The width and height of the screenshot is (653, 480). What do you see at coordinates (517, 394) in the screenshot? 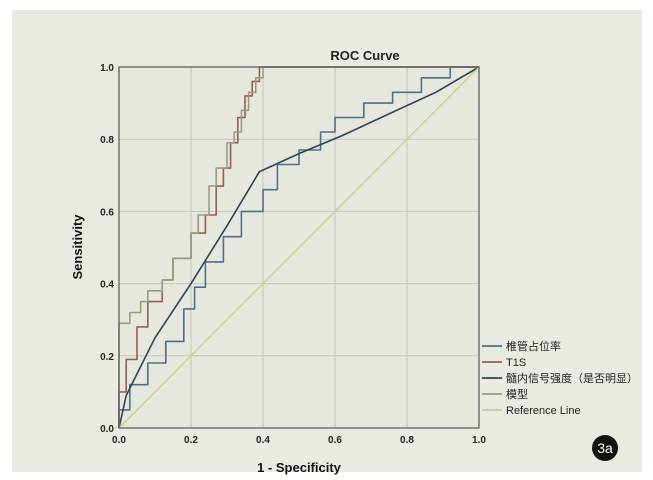
I see `legend-label: 模型` at bounding box center [517, 394].